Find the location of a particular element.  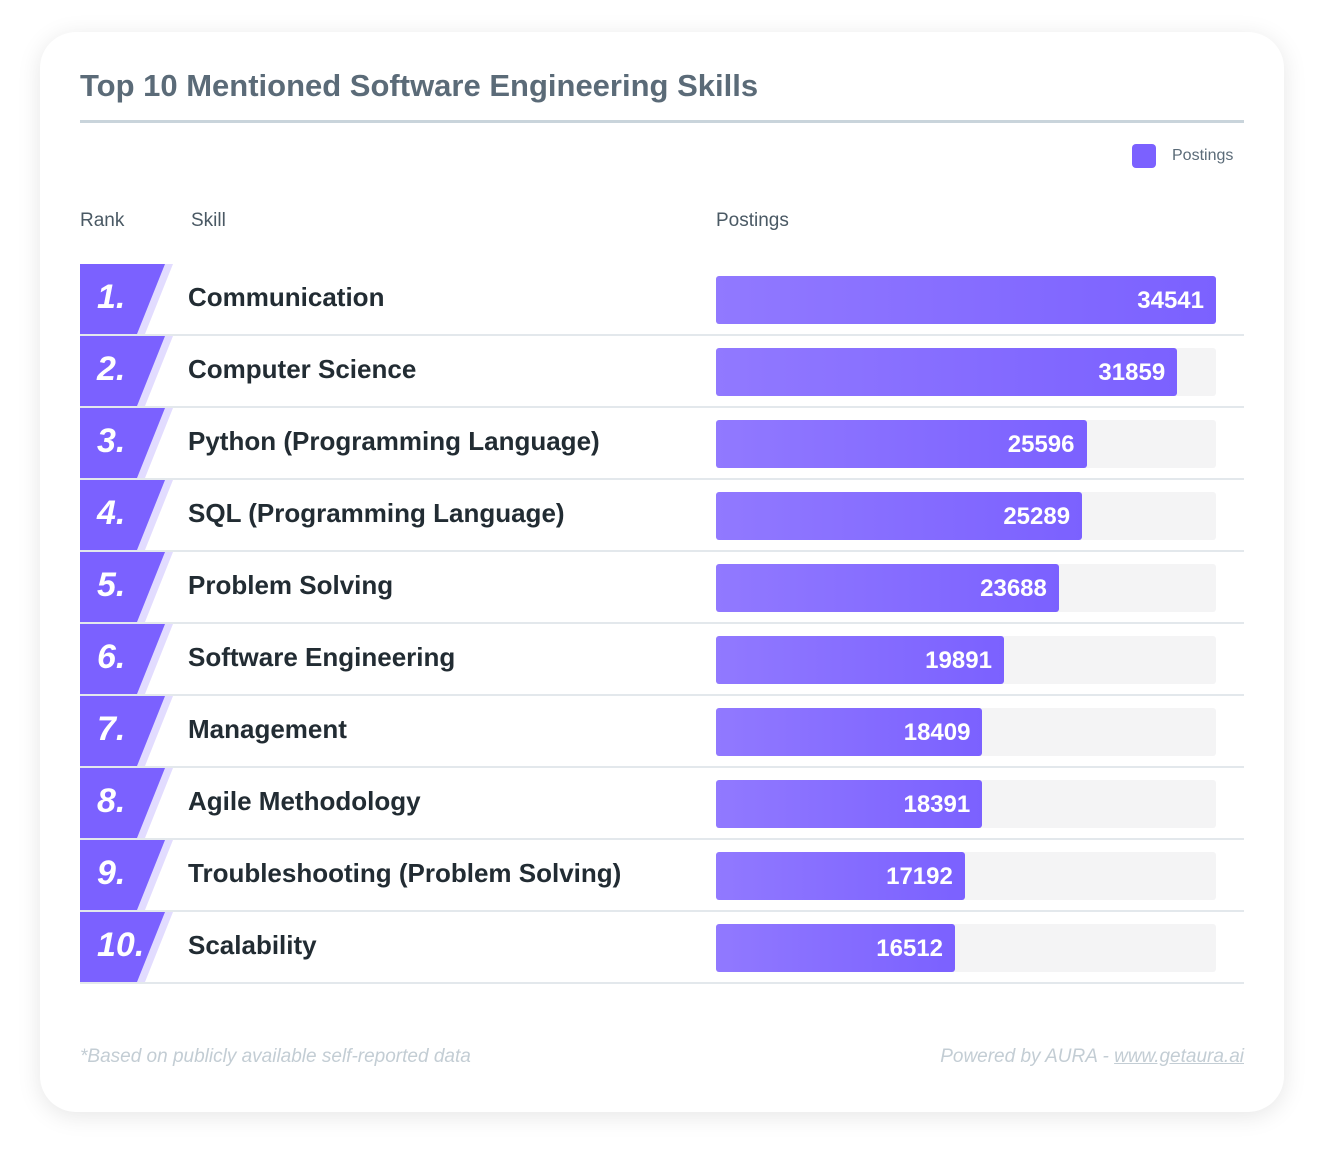

rank-badge: 10. is located at coordinates (127, 947).